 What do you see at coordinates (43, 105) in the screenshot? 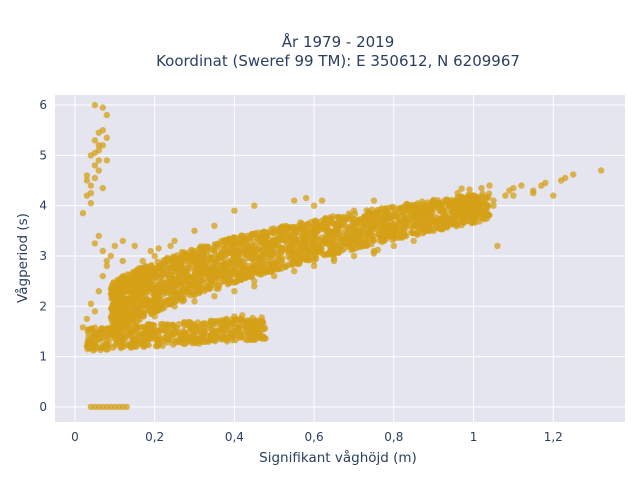
I see `y-tick-label: 6` at bounding box center [43, 105].